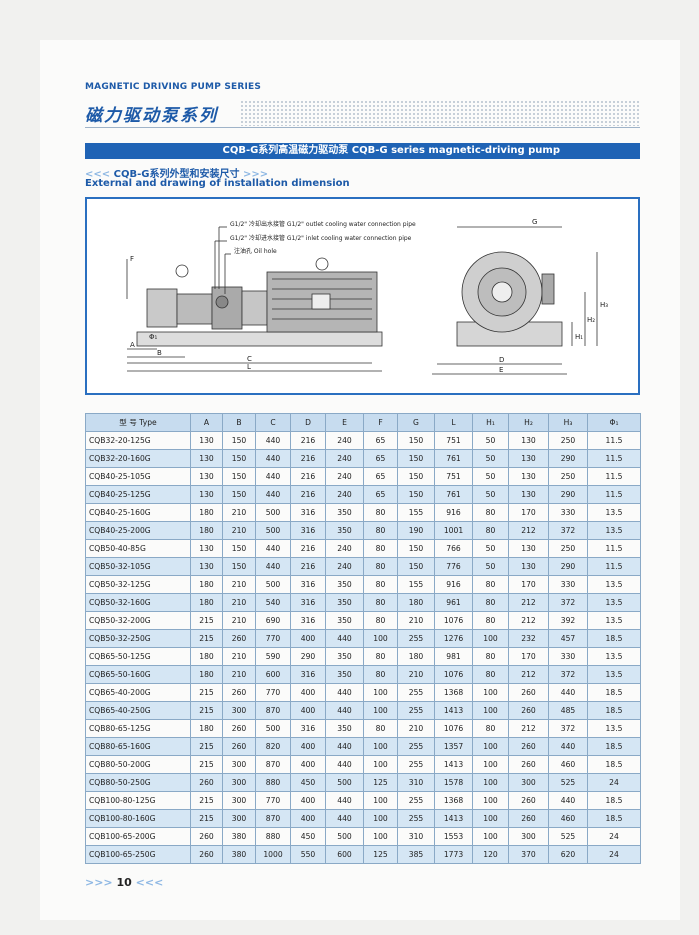 The image size is (699, 935). Describe the element at coordinates (614, 764) in the screenshot. I see `cell: 18.5` at that location.